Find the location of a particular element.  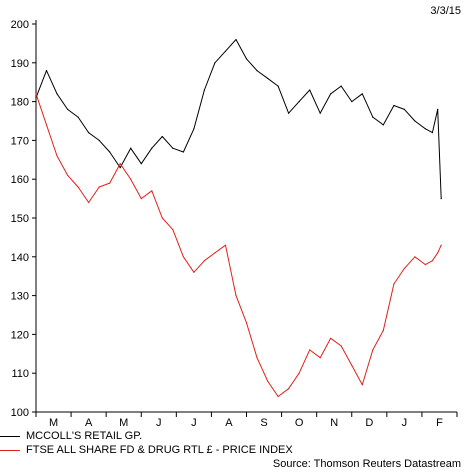

x-tick-label: S is located at coordinates (263, 423).